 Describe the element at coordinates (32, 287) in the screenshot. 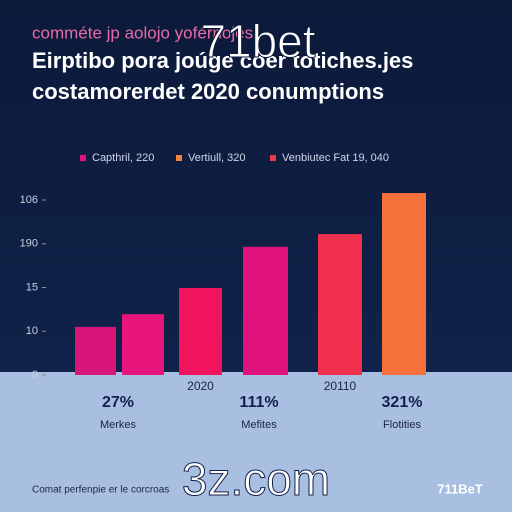

I see `y-tick-label: 15` at that location.